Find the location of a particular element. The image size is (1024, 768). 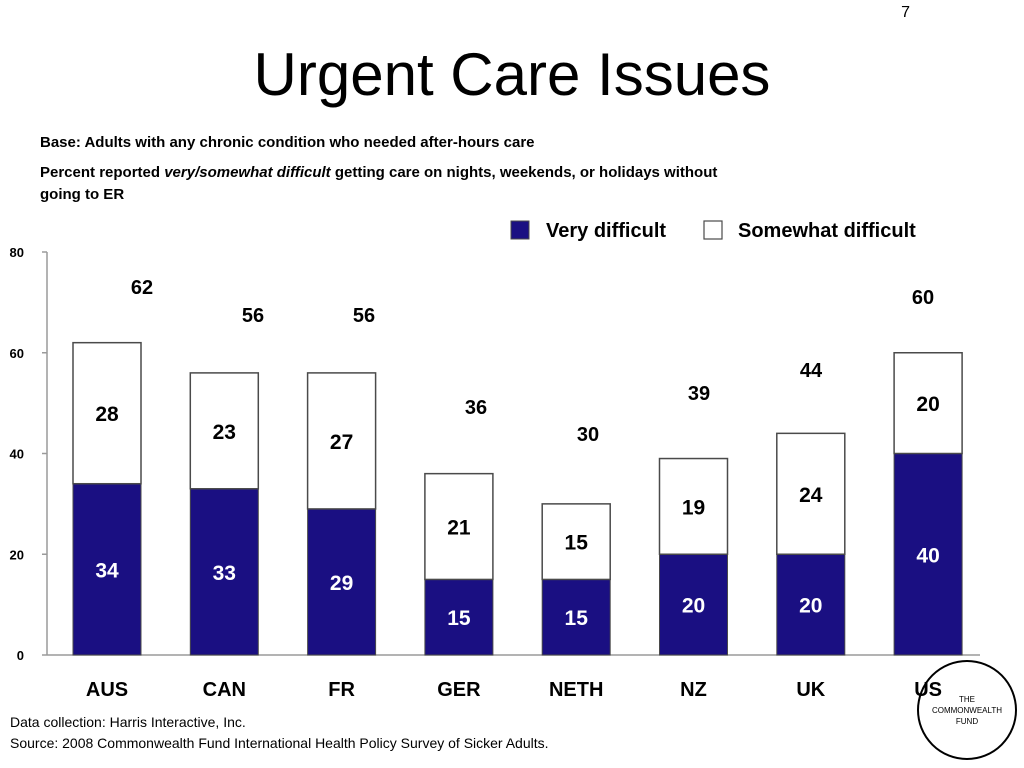

legend-swatch-very-difficult is located at coordinates (520, 230).